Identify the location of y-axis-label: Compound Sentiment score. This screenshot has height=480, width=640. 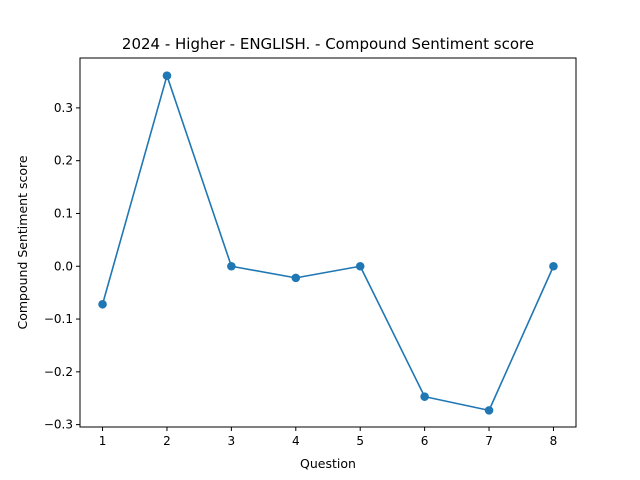
(22, 242).